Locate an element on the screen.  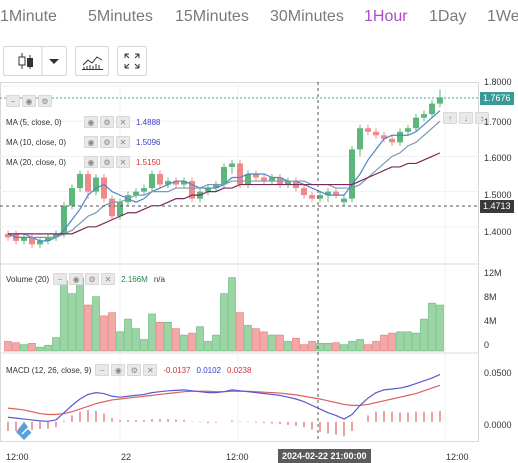
scale-down-icon: ↓ is located at coordinates (466, 118).